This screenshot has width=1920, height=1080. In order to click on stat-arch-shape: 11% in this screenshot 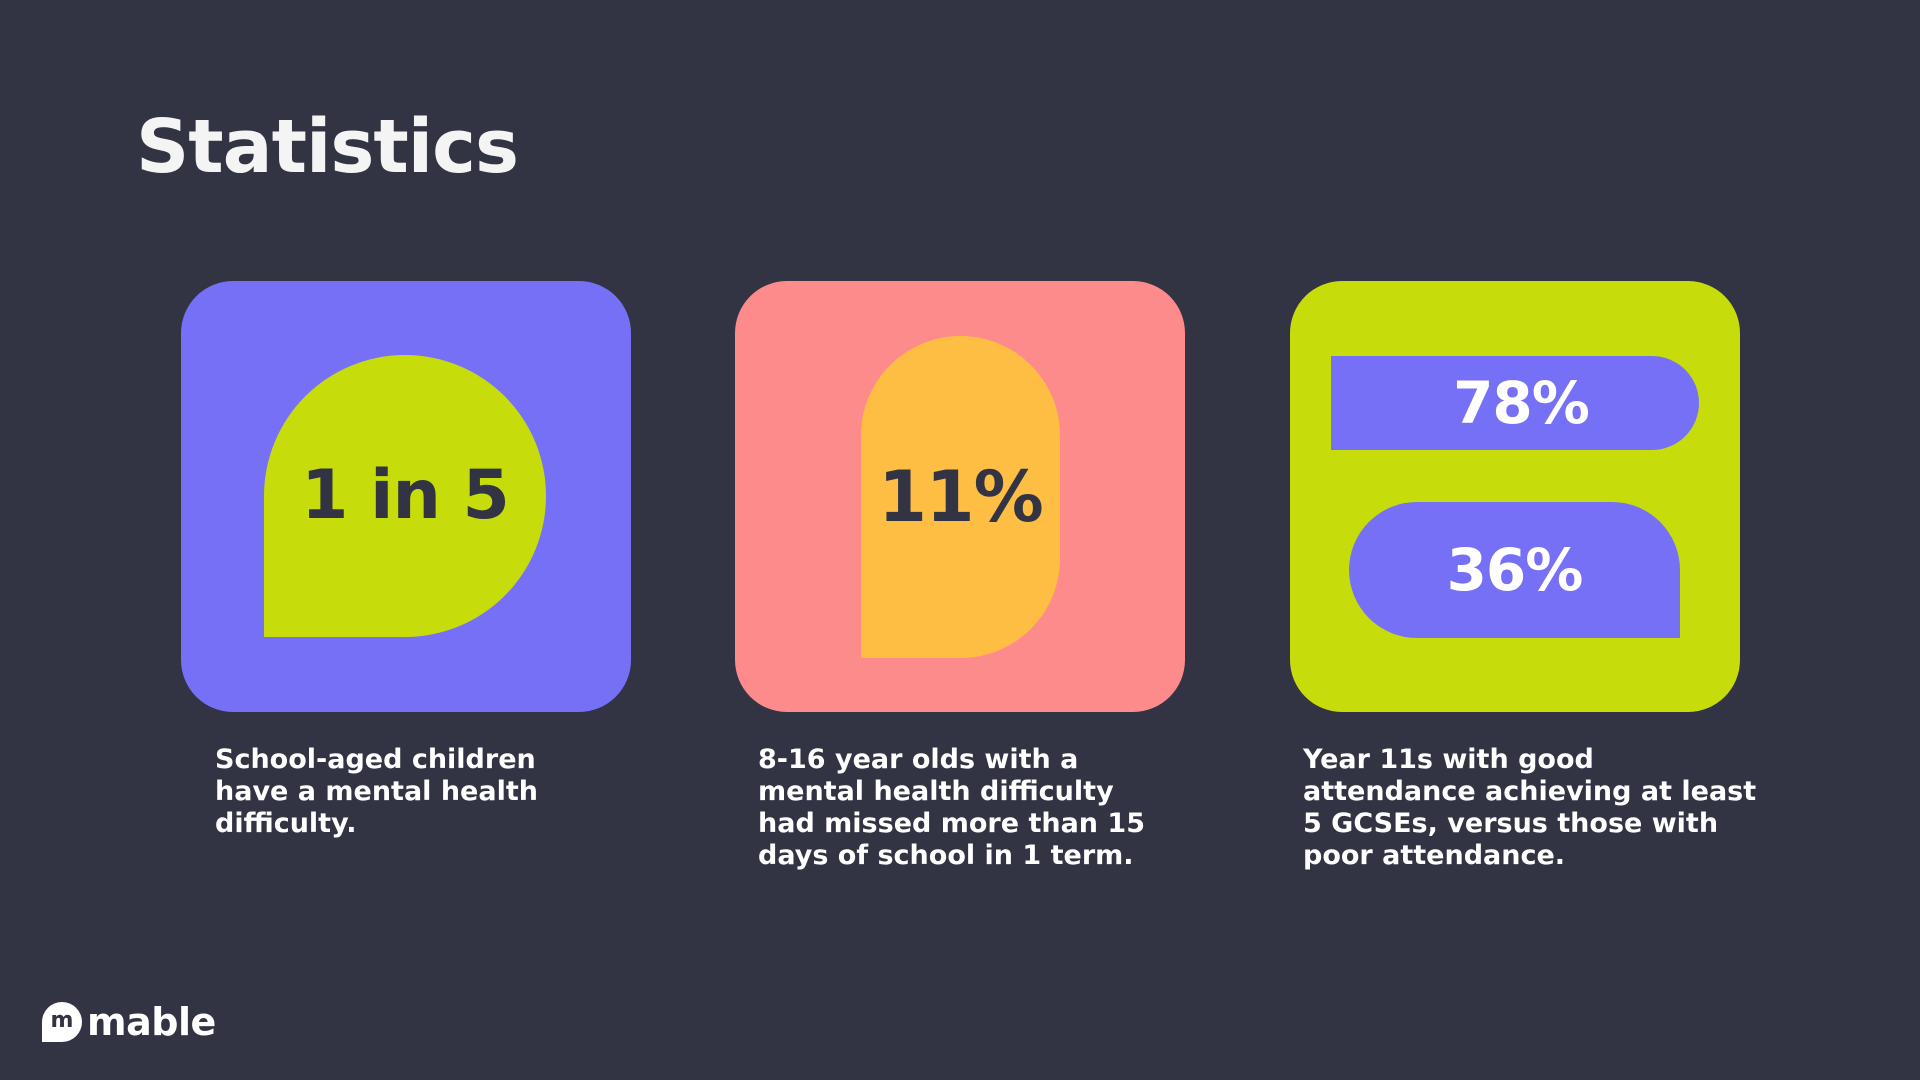, I will do `click(960, 497)`.